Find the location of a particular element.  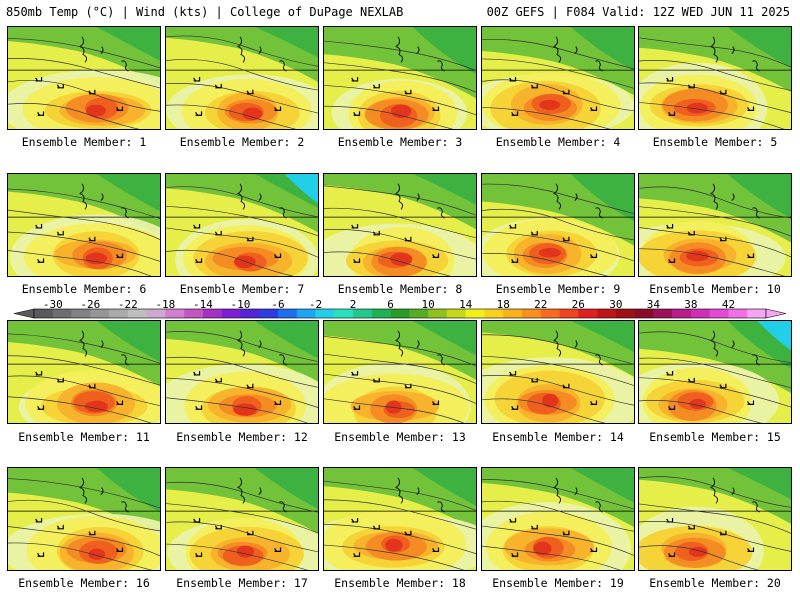

ensemble-member-label: Ensemble Member: 19 is located at coordinates (558, 583).